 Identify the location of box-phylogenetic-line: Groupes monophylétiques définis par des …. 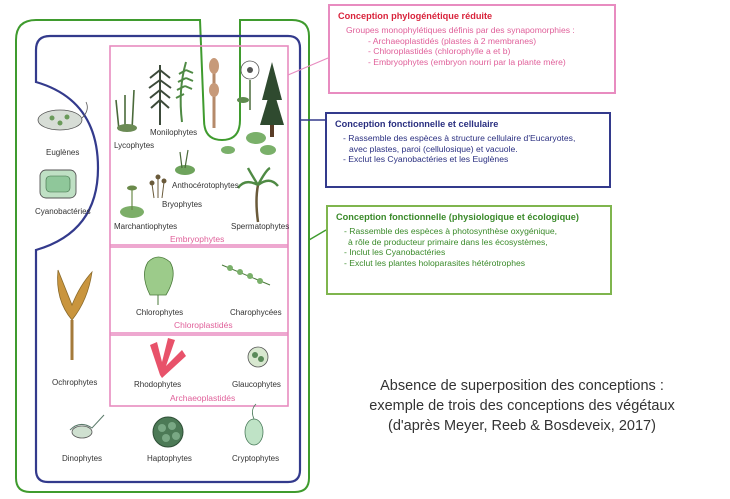
(460, 30).